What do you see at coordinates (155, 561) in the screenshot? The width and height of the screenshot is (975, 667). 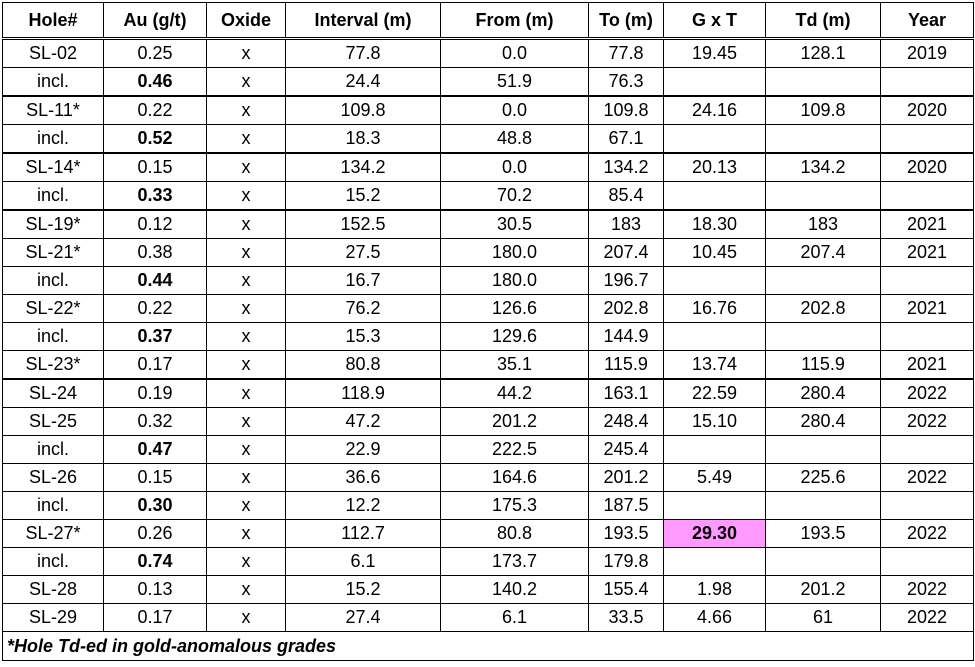 I see `table-cell: 0.74` at bounding box center [155, 561].